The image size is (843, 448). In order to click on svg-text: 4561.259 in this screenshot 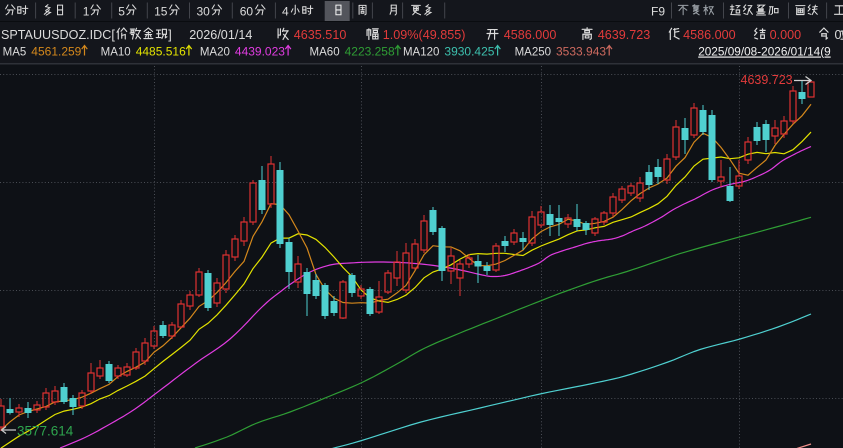, I will do `click(56, 52)`.